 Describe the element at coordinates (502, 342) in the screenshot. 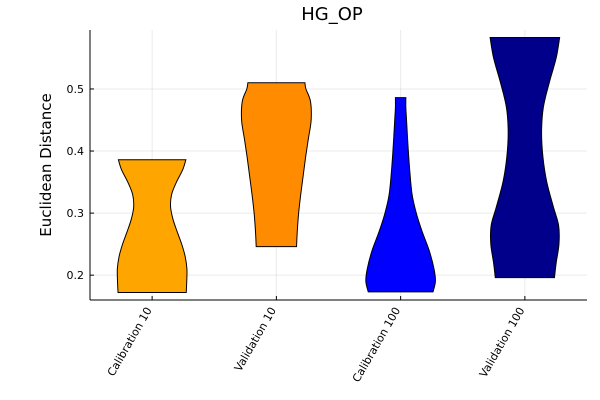

I see `x-tick-label: Validation 100` at that location.